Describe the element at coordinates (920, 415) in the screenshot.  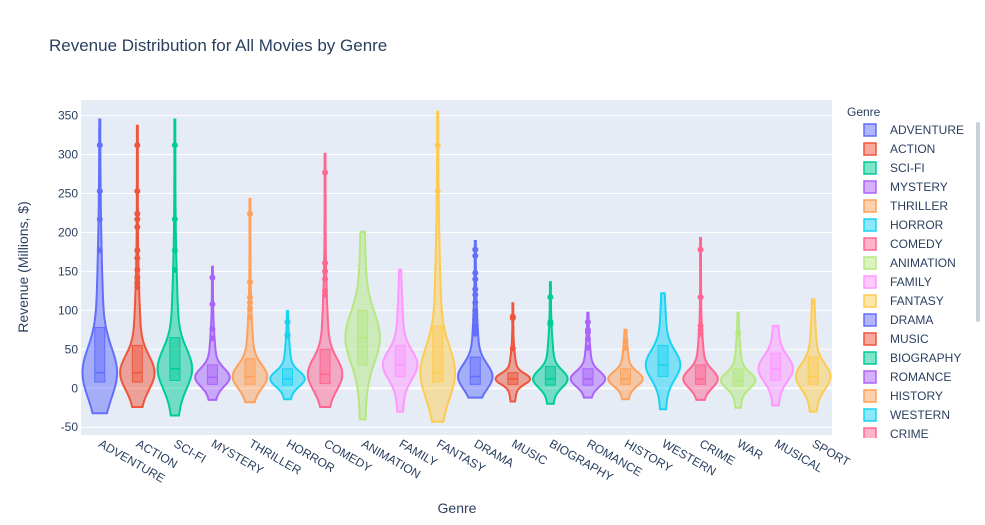
I see `legend-label: WESTERN` at that location.